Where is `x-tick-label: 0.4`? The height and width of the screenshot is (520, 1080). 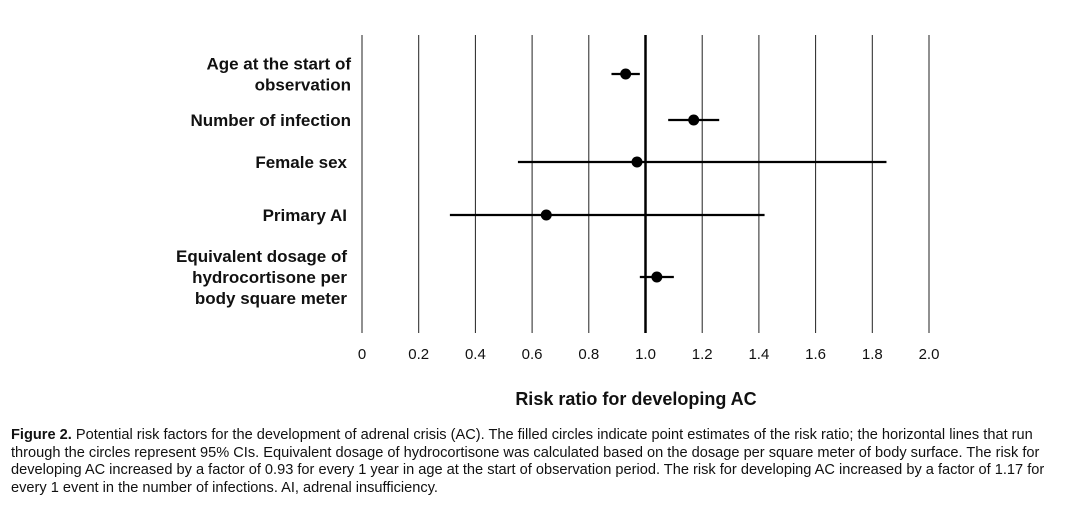
x-tick-label: 0.4 is located at coordinates (475, 354).